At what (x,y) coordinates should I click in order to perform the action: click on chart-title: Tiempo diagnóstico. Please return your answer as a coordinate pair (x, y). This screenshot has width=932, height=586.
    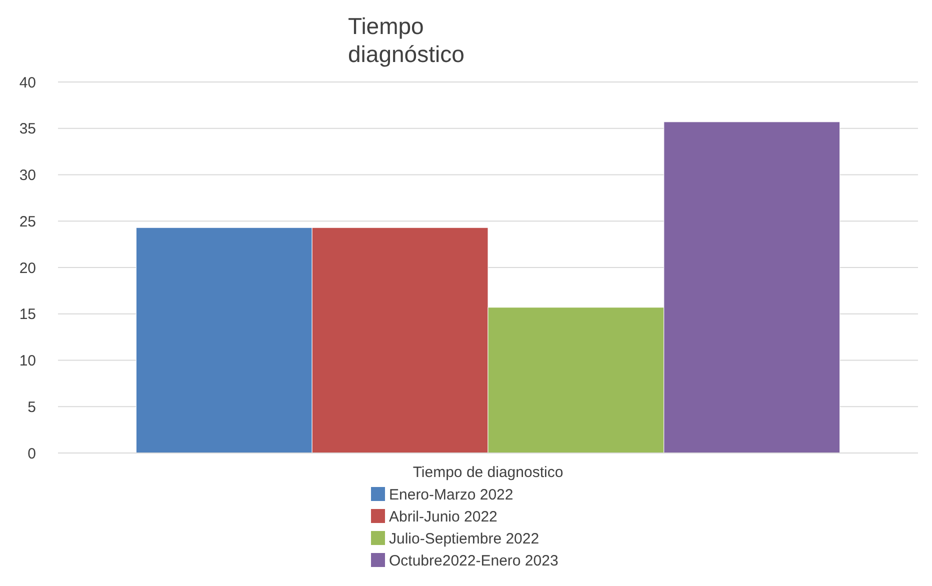
    Looking at the image, I should click on (406, 40).